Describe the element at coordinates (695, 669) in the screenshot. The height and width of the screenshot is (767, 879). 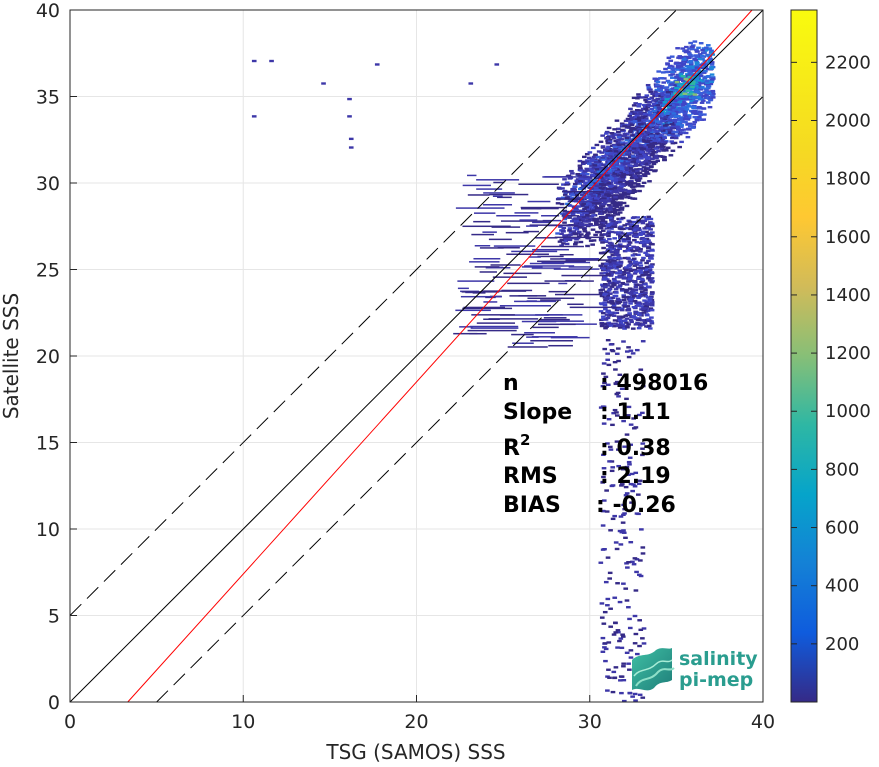
I see `salinity-pi-mep-logo: salinity pi-mep` at that location.